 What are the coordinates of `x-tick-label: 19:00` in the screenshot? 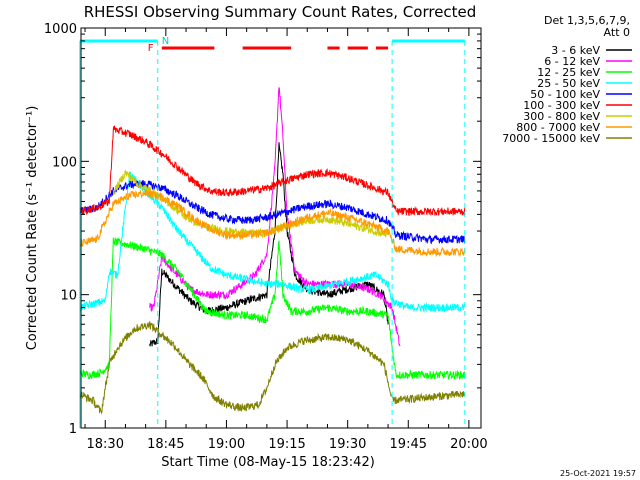 It's located at (226, 444).